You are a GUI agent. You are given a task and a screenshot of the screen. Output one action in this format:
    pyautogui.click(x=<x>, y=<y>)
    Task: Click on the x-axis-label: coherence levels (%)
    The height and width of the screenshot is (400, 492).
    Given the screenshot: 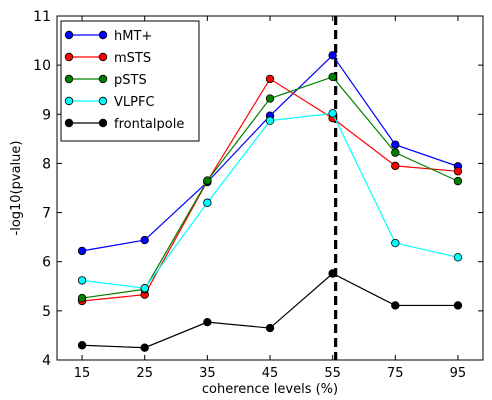 What is the action you would take?
    pyautogui.click(x=270, y=389)
    